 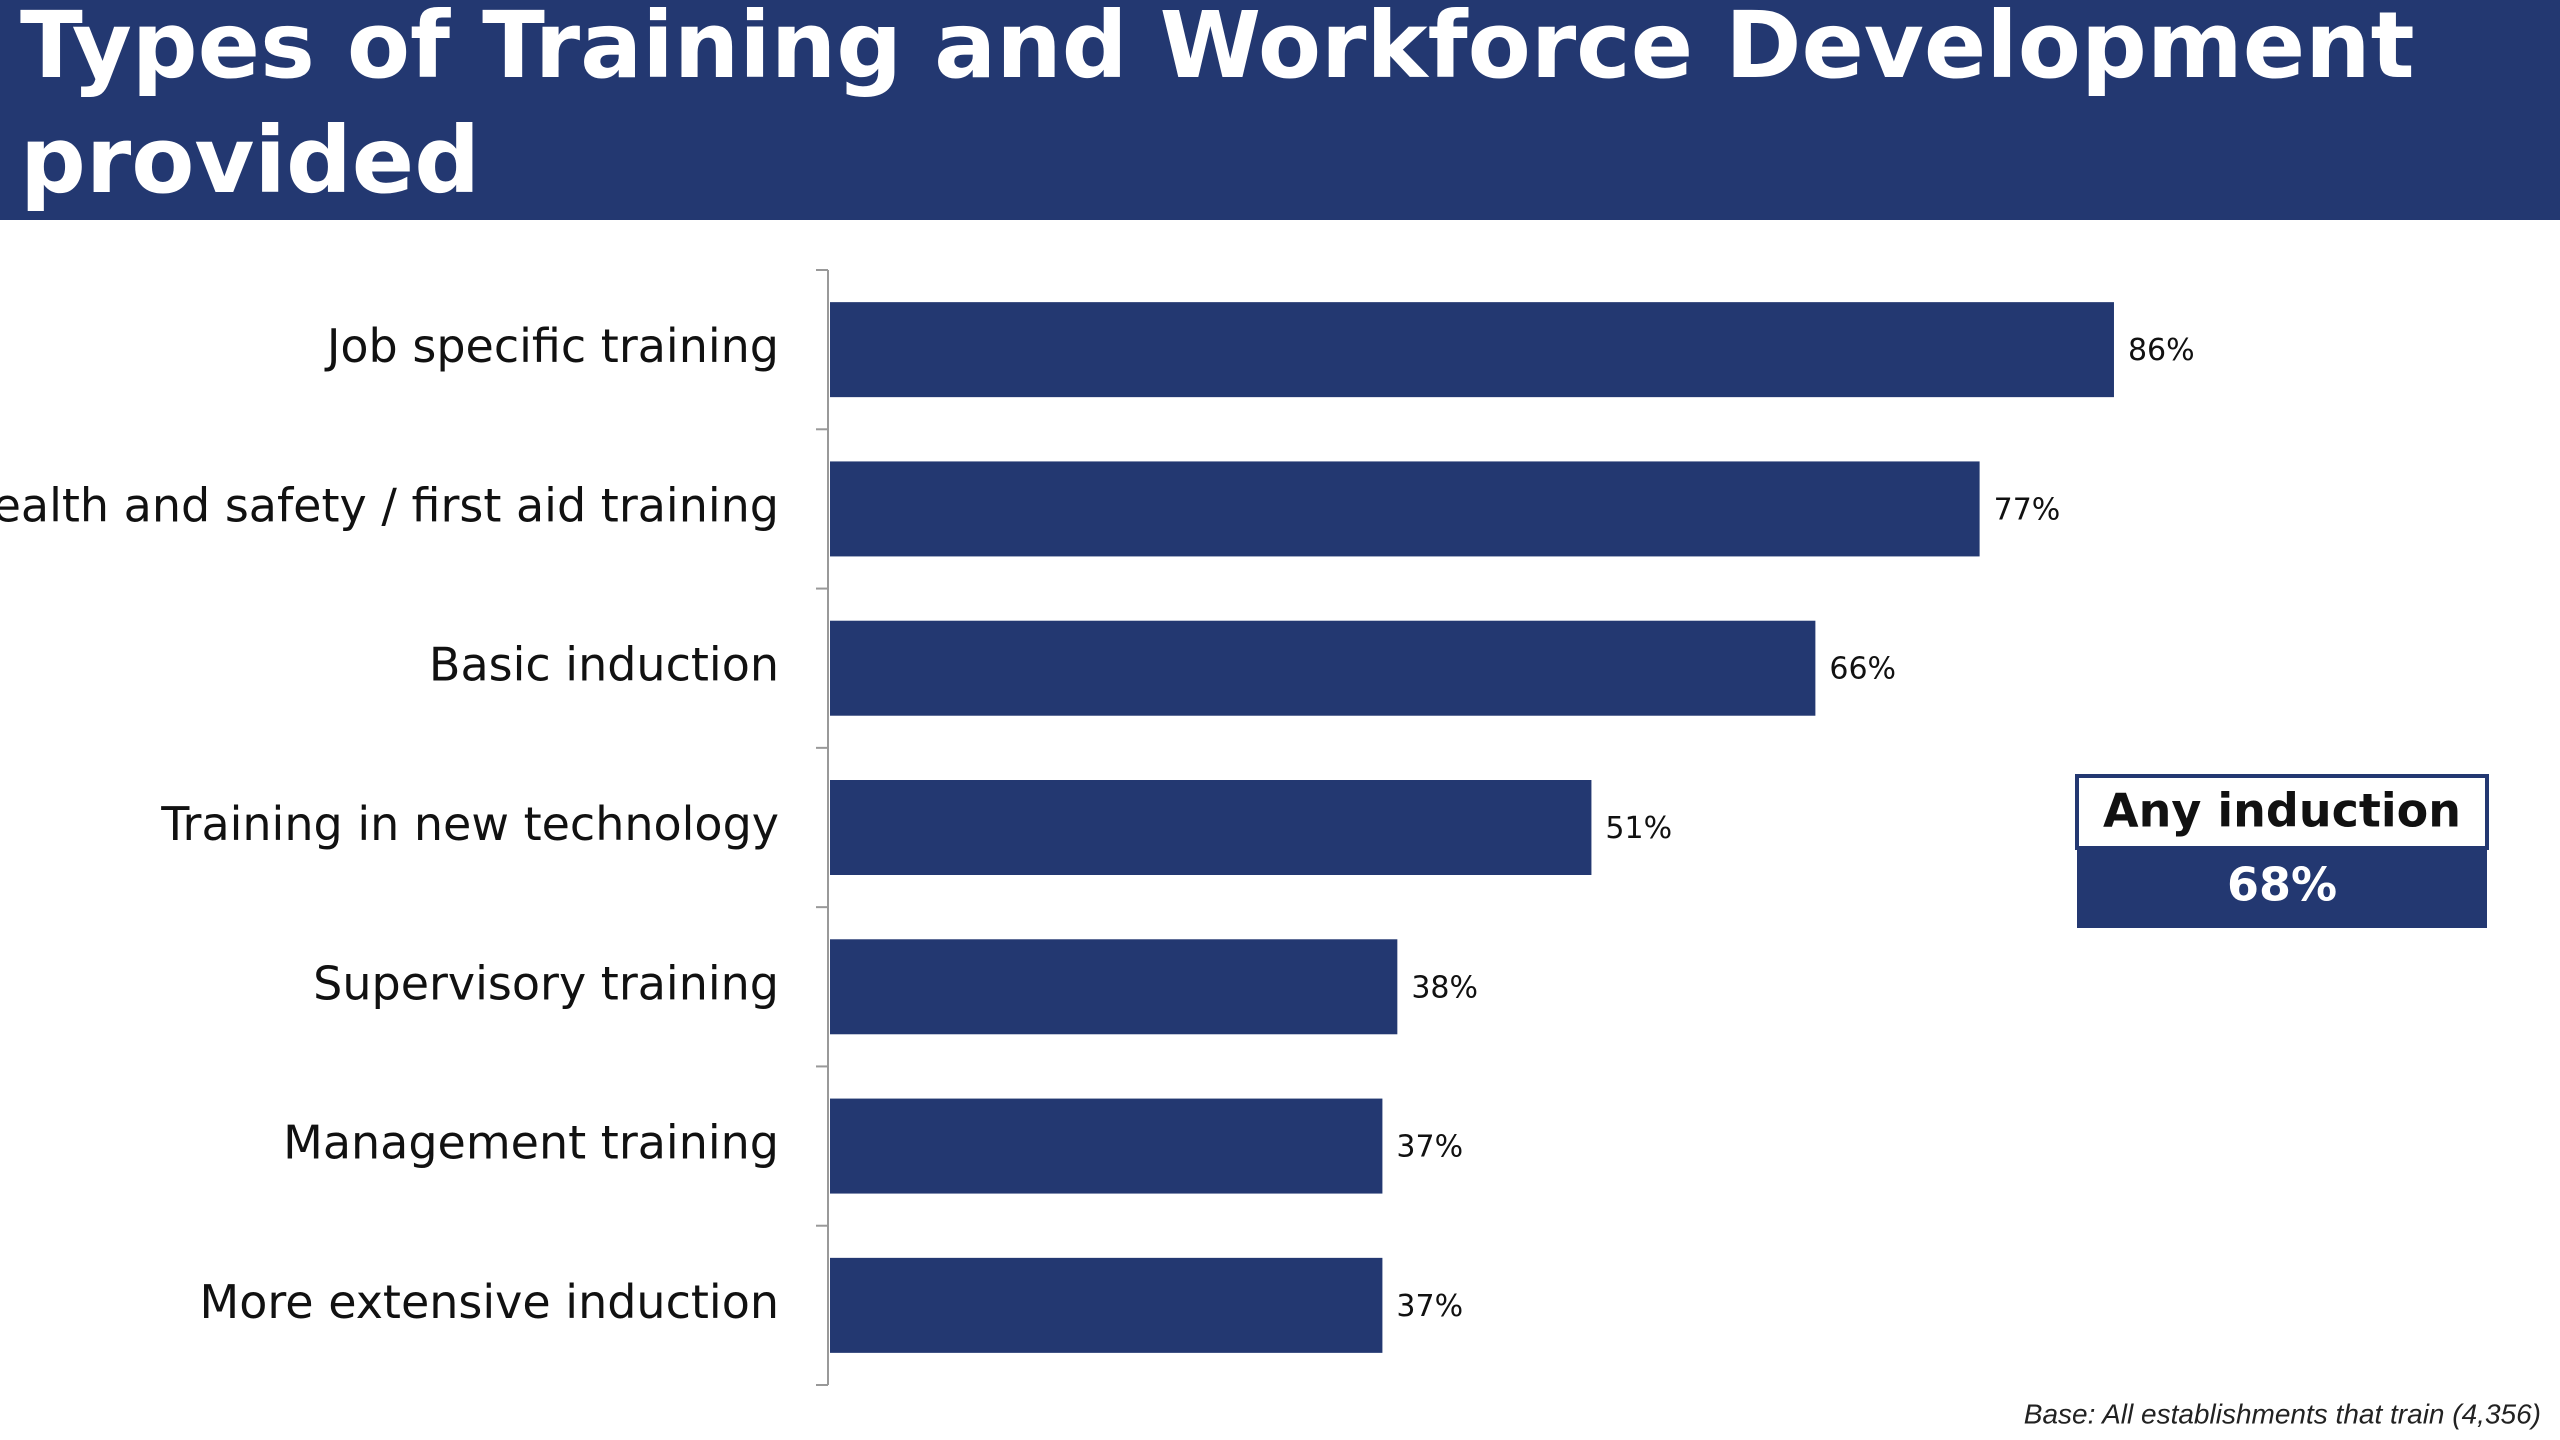 I want to click on category-label: Job specific training, so click(x=551, y=346).